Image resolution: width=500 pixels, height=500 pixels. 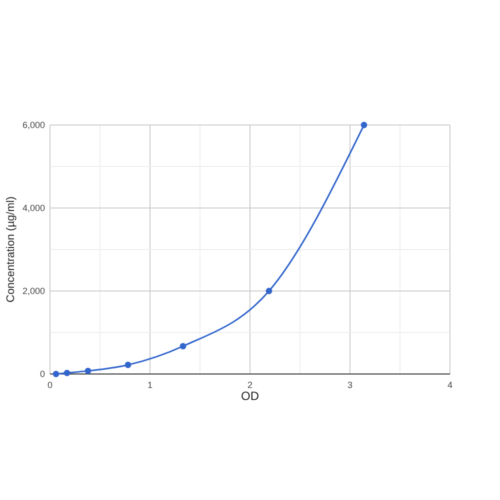 What do you see at coordinates (33, 208) in the screenshot?
I see `y-tick-label: 4,000` at bounding box center [33, 208].